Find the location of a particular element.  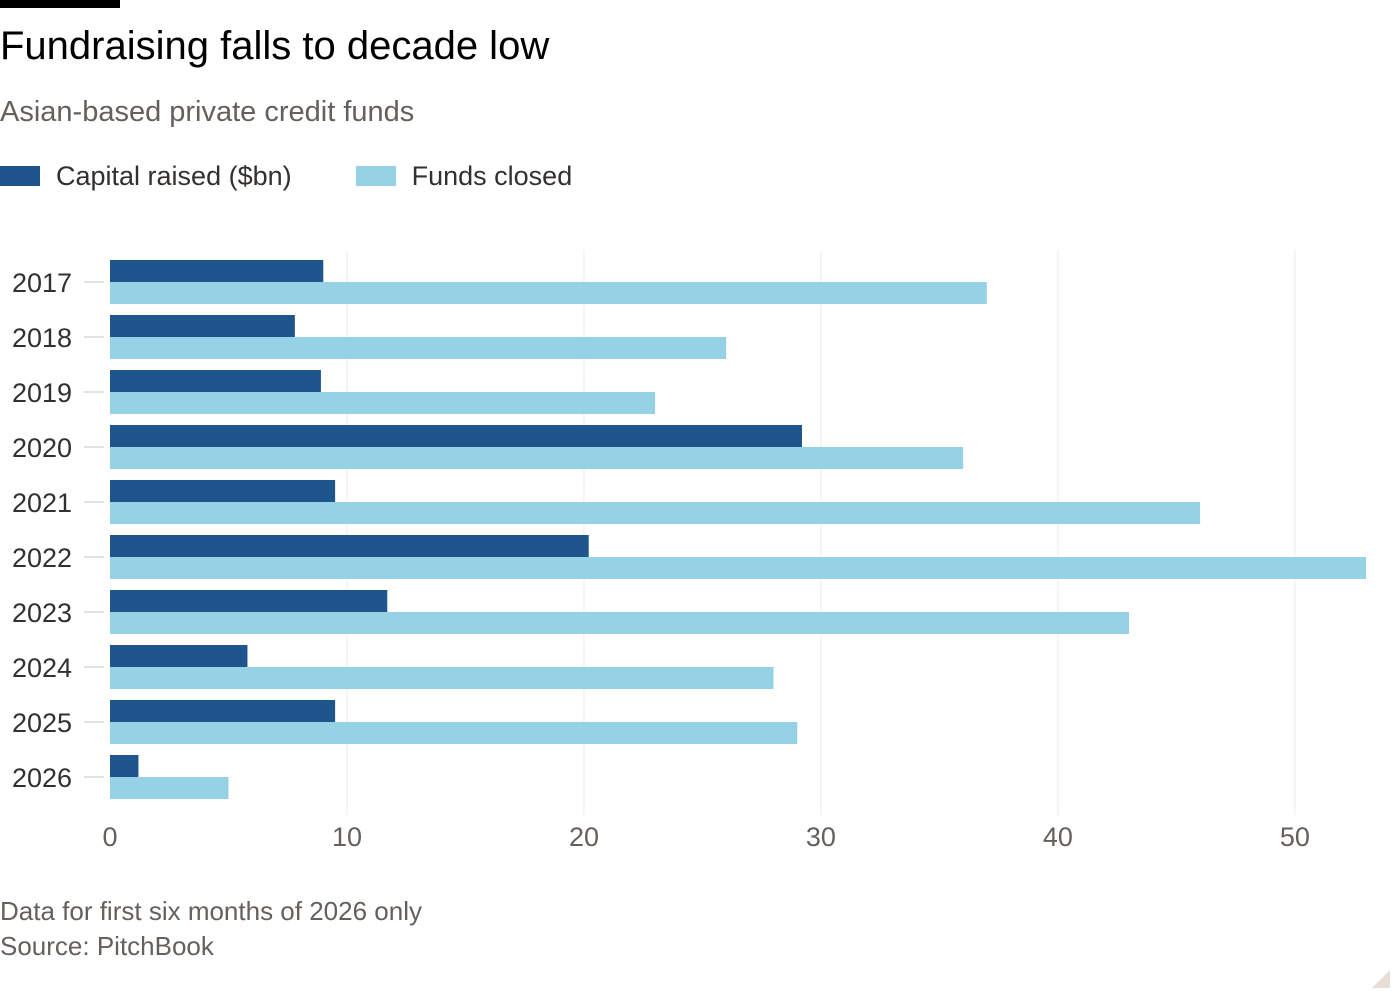

bar-capital-raised-2020 is located at coordinates (456, 436).